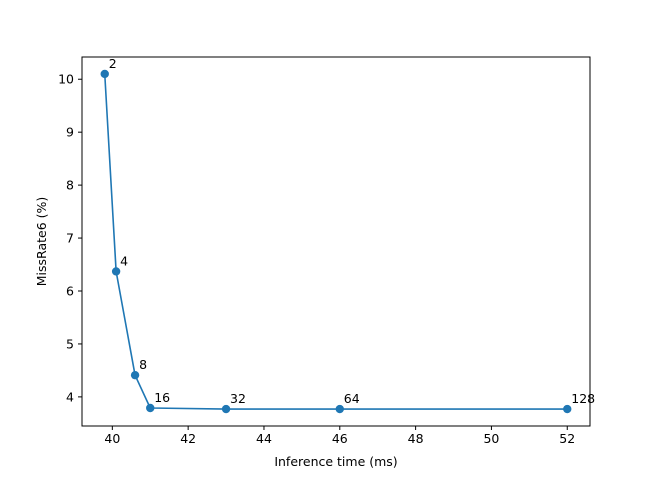  Describe the element at coordinates (70, 291) in the screenshot. I see `y-tick-label: 6` at that location.